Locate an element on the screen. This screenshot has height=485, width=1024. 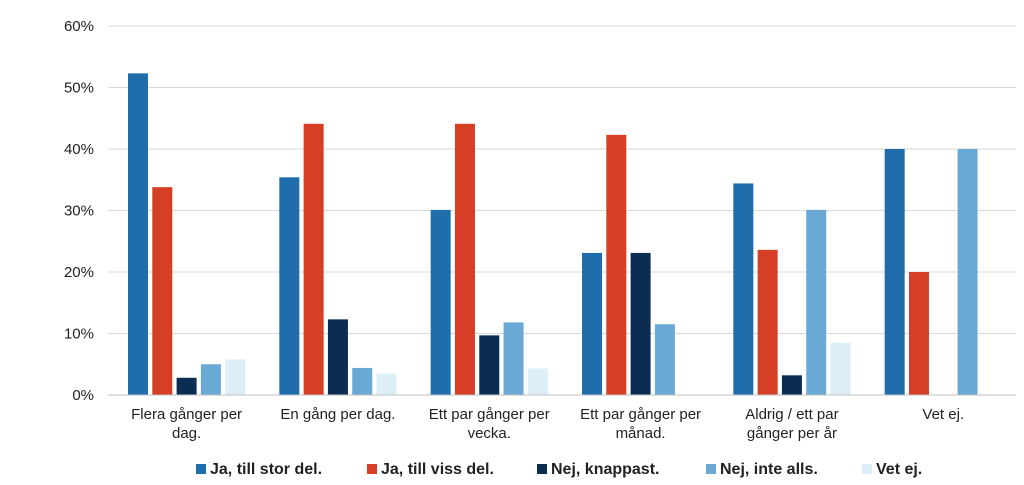
x-category-label: Vet ej. is located at coordinates (943, 414).